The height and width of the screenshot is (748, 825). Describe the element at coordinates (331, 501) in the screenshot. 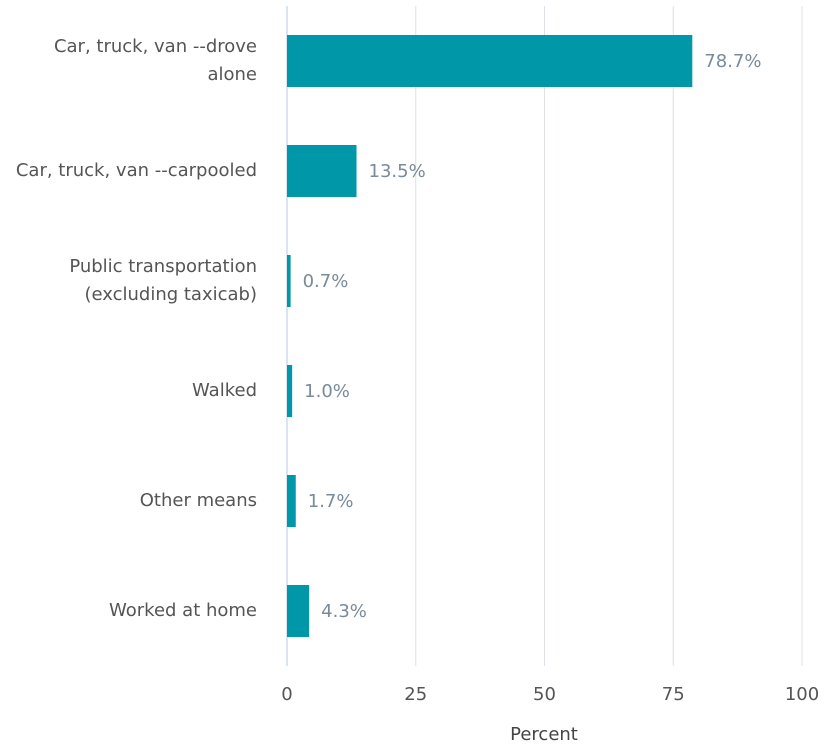

I see `value-label: 1.7%` at that location.